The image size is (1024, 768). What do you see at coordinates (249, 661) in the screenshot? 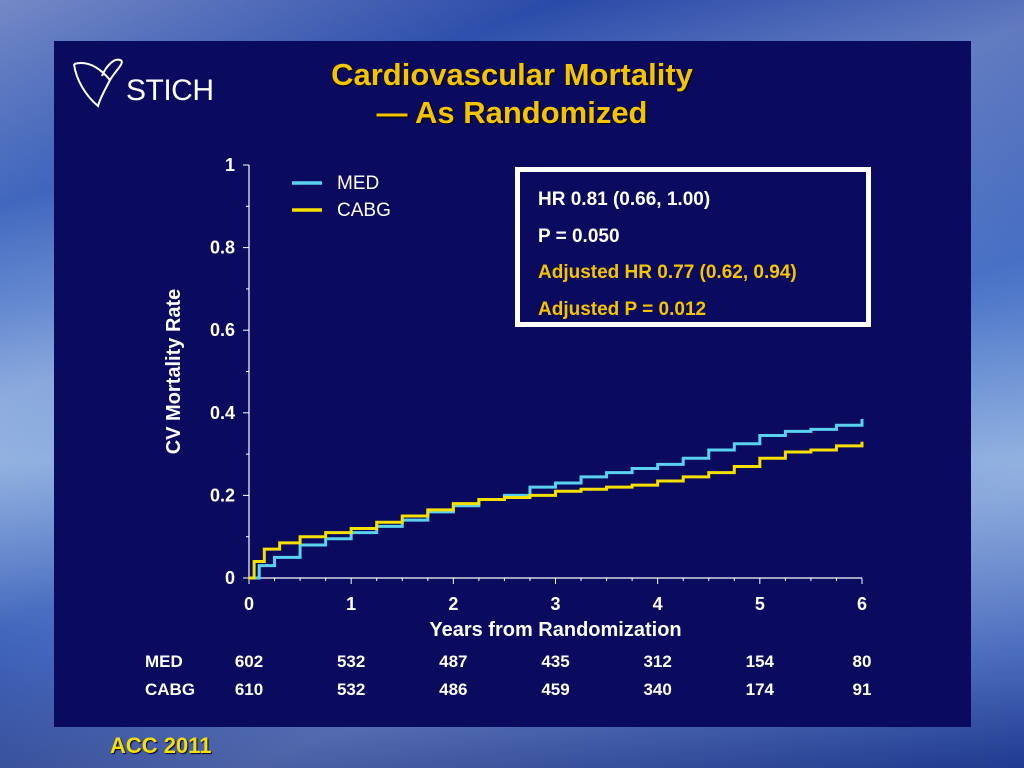
I see `risk-table-cell: 602` at bounding box center [249, 661].